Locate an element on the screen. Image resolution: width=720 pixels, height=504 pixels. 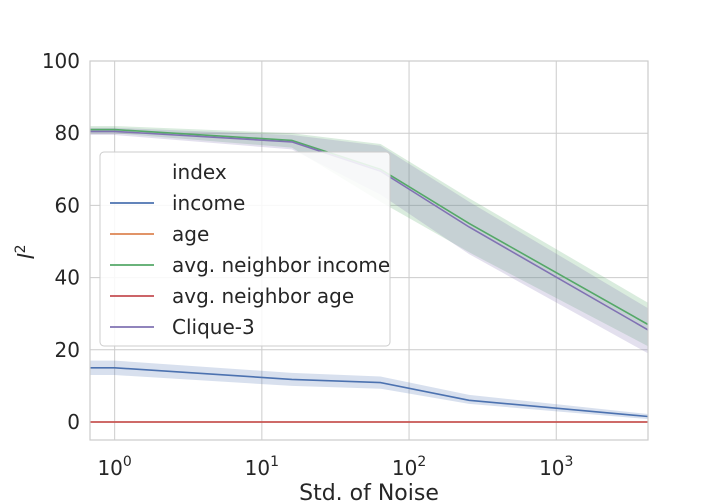
y-tick-label: 60 is located at coordinates (67, 205).